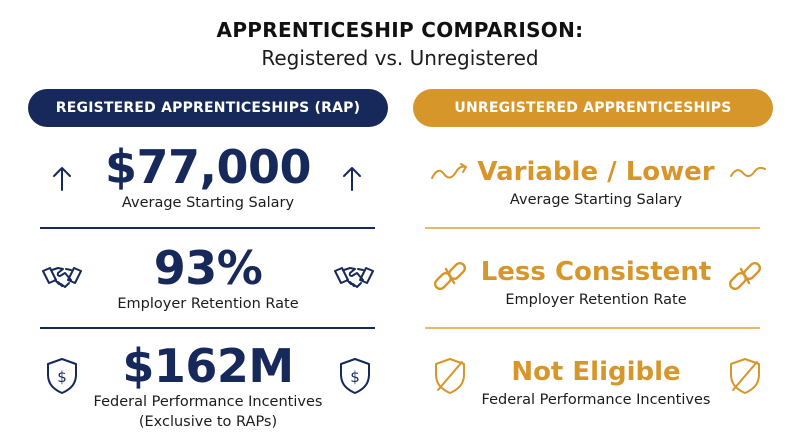 Image resolution: width=800 pixels, height=447 pixels. Describe the element at coordinates (596, 300) in the screenshot. I see `unreg-retention-label: Employer Retention Rate` at that location.